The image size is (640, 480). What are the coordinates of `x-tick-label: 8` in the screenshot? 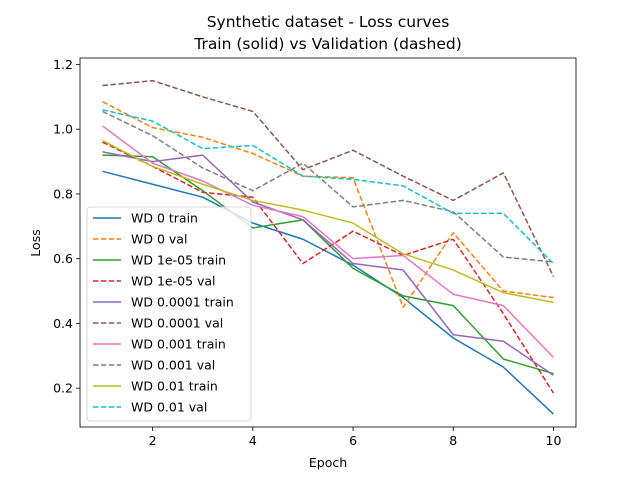 It's located at (453, 440).